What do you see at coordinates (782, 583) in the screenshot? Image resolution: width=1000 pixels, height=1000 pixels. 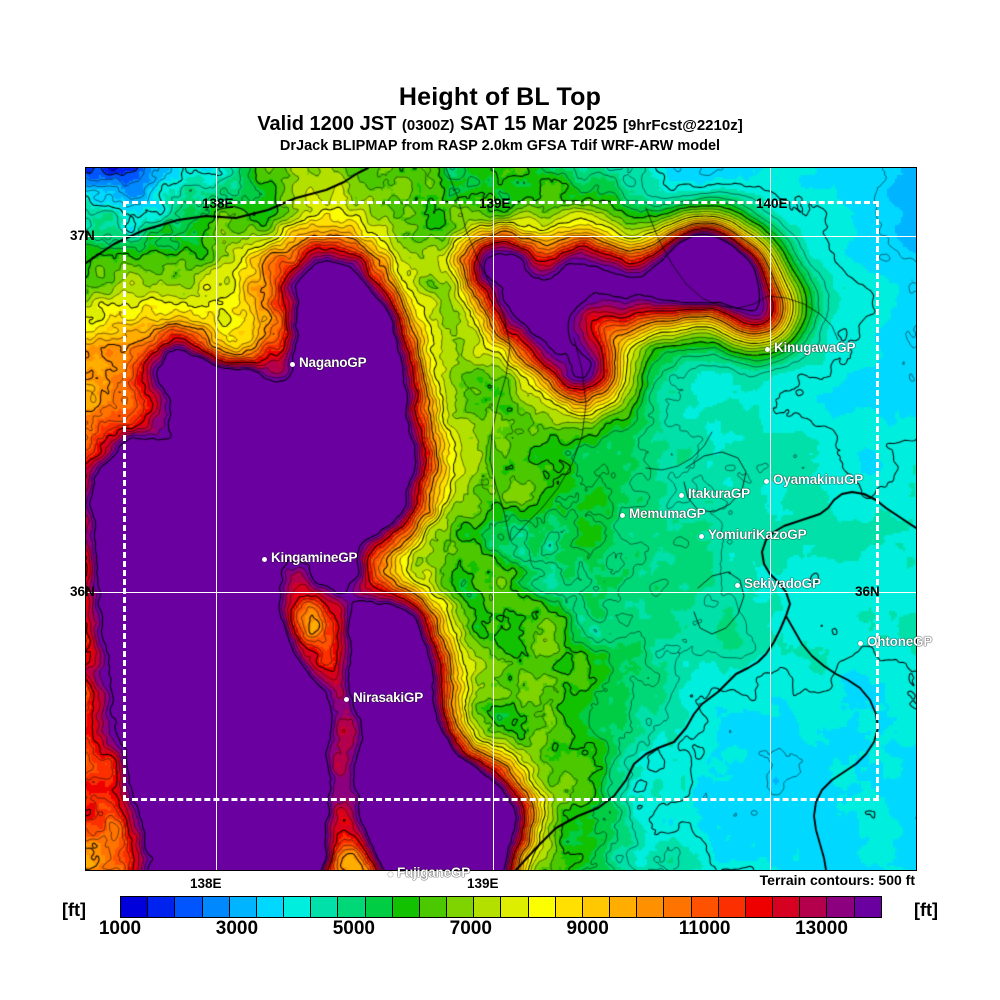 I see `site-label: SekiyadoGP` at bounding box center [782, 583].